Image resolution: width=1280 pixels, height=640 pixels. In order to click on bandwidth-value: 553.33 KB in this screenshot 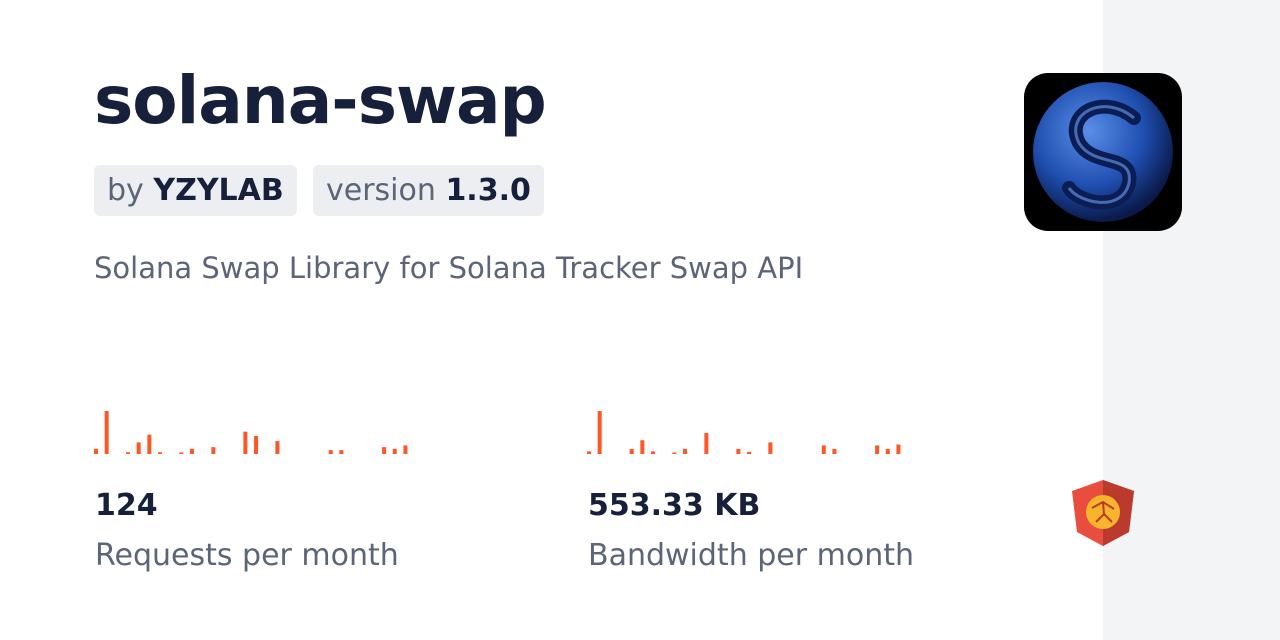, I will do `click(674, 505)`.